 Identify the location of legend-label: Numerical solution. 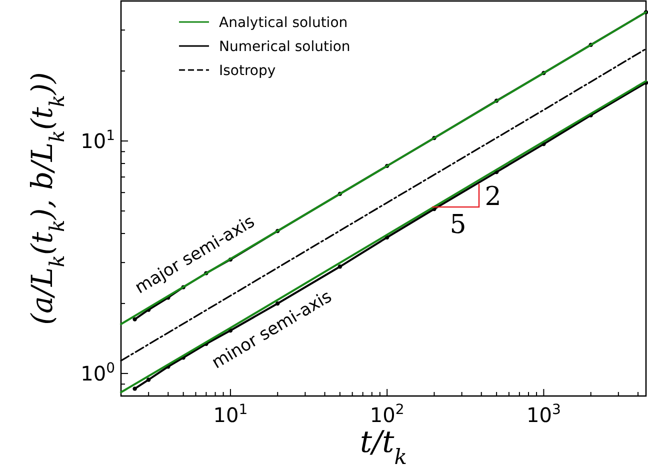
(284, 47).